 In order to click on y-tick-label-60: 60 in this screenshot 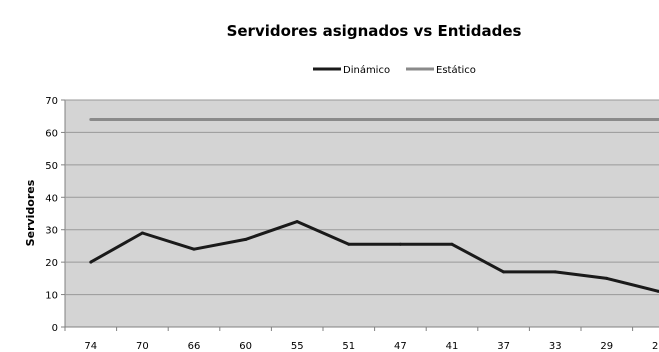, I will do `click(51, 133)`.